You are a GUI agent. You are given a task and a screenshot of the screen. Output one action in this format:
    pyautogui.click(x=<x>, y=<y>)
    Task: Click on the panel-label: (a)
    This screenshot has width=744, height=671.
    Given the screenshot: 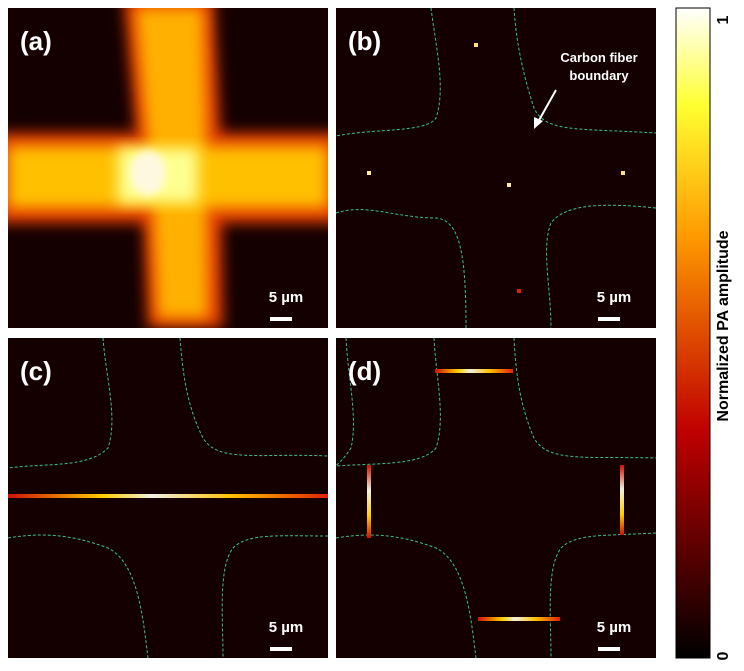 What is the action you would take?
    pyautogui.click(x=36, y=41)
    